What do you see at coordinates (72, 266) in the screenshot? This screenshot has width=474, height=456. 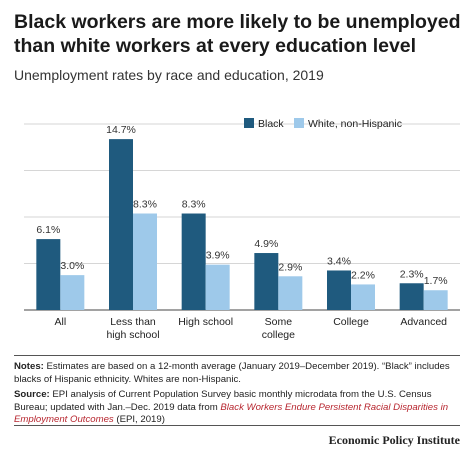 I see `data-label: 3.0%` at bounding box center [72, 266].